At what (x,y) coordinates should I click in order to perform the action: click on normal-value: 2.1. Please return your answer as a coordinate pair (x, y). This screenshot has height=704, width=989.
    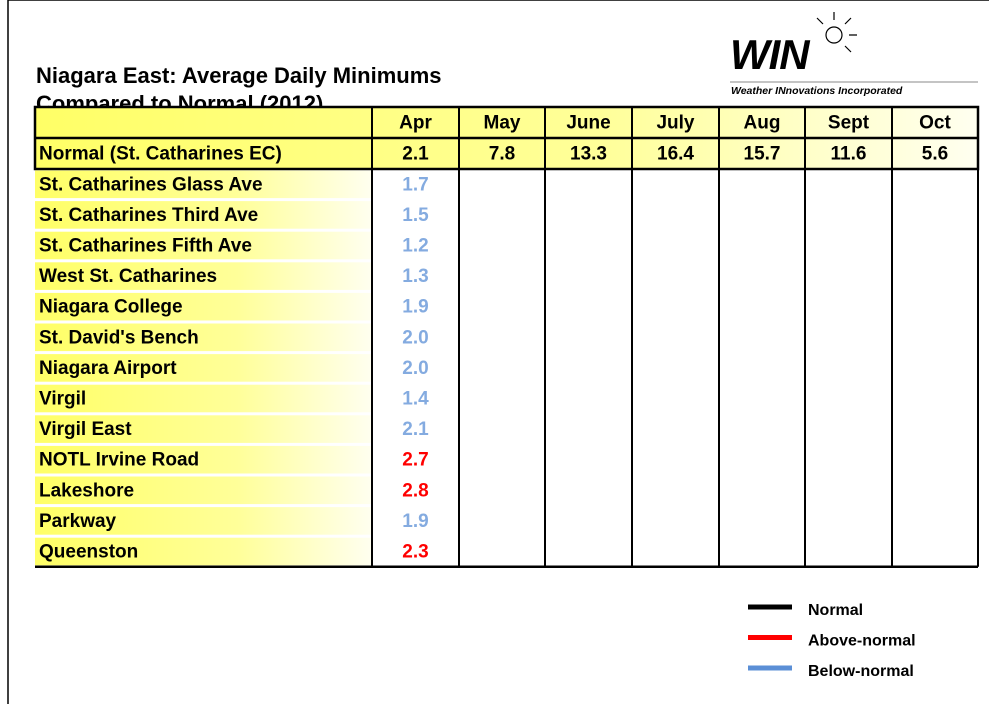
    Looking at the image, I should click on (415, 154).